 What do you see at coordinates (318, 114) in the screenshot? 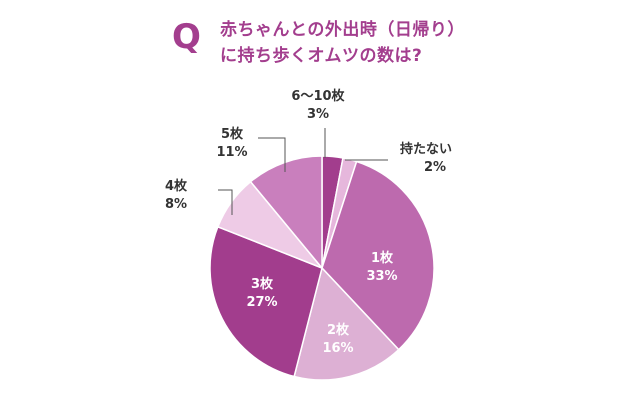
I see `slice-value-label-1: 3%` at bounding box center [318, 114].